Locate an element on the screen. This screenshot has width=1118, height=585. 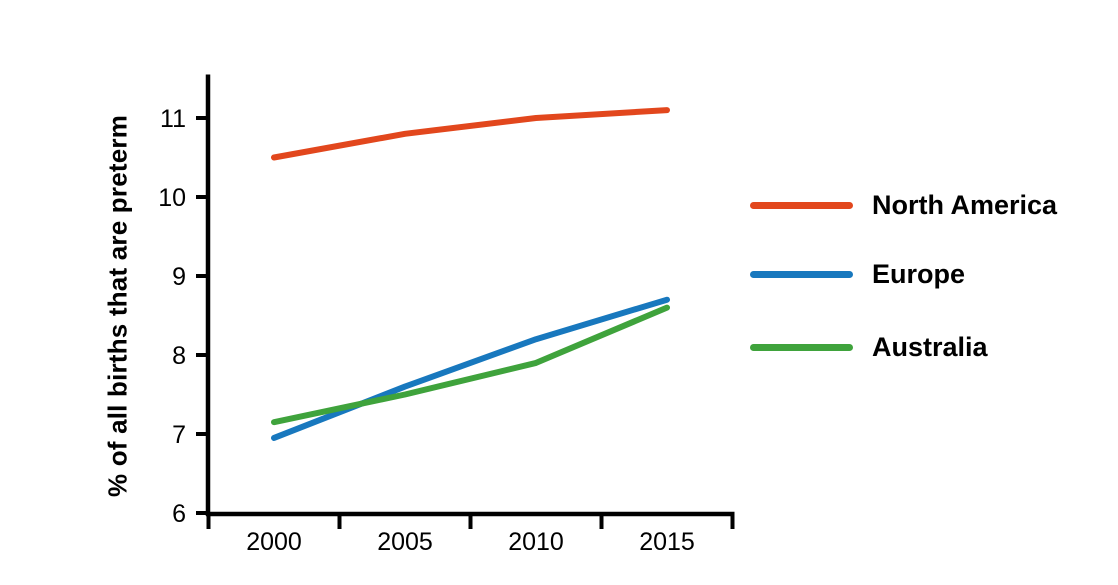
x-tick-label: 2005 is located at coordinates (405, 542).